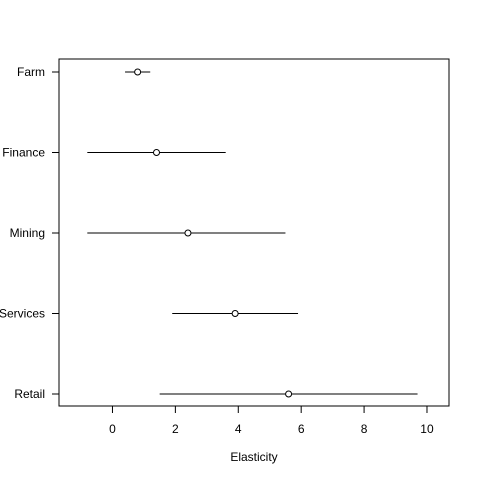 This screenshot has width=480, height=480. I want to click on y-tick-label: Retail, so click(29, 394).